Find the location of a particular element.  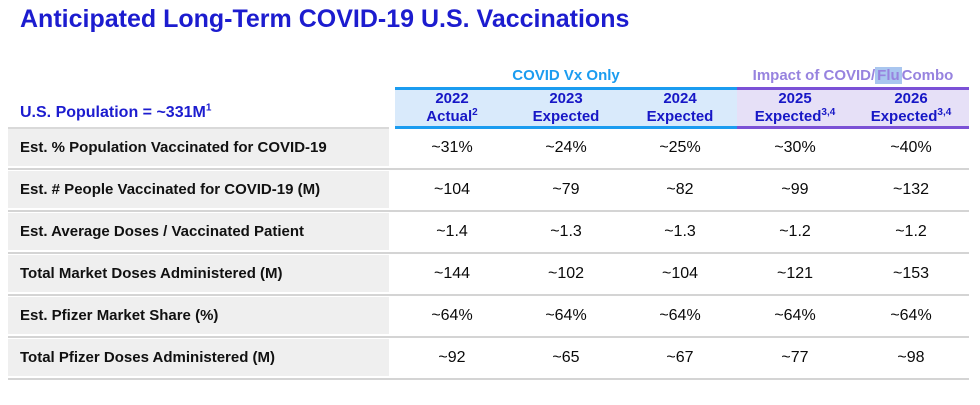

column-status: Actual is located at coordinates (449, 116).